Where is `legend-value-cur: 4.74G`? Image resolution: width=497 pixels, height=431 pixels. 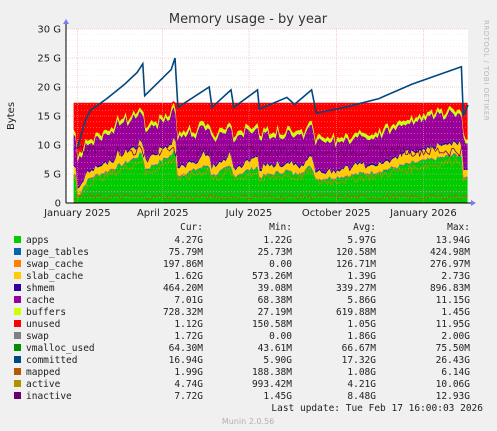
legend-value-cur: 4.74G is located at coordinates (188, 384).